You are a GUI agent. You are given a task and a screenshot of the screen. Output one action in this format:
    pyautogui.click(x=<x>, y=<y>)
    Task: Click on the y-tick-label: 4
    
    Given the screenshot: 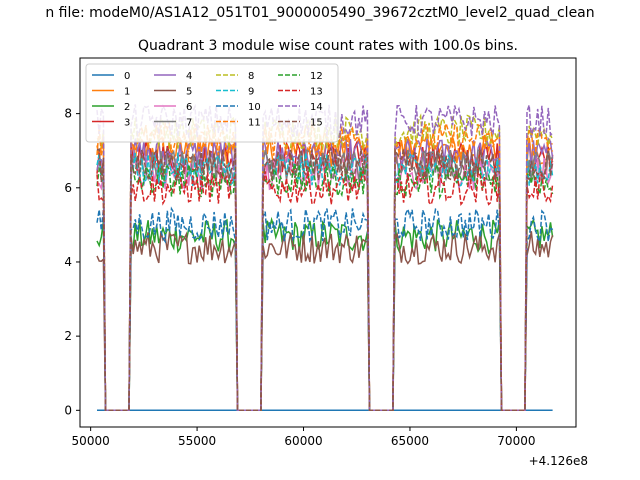 What is the action you would take?
    pyautogui.click(x=68, y=262)
    